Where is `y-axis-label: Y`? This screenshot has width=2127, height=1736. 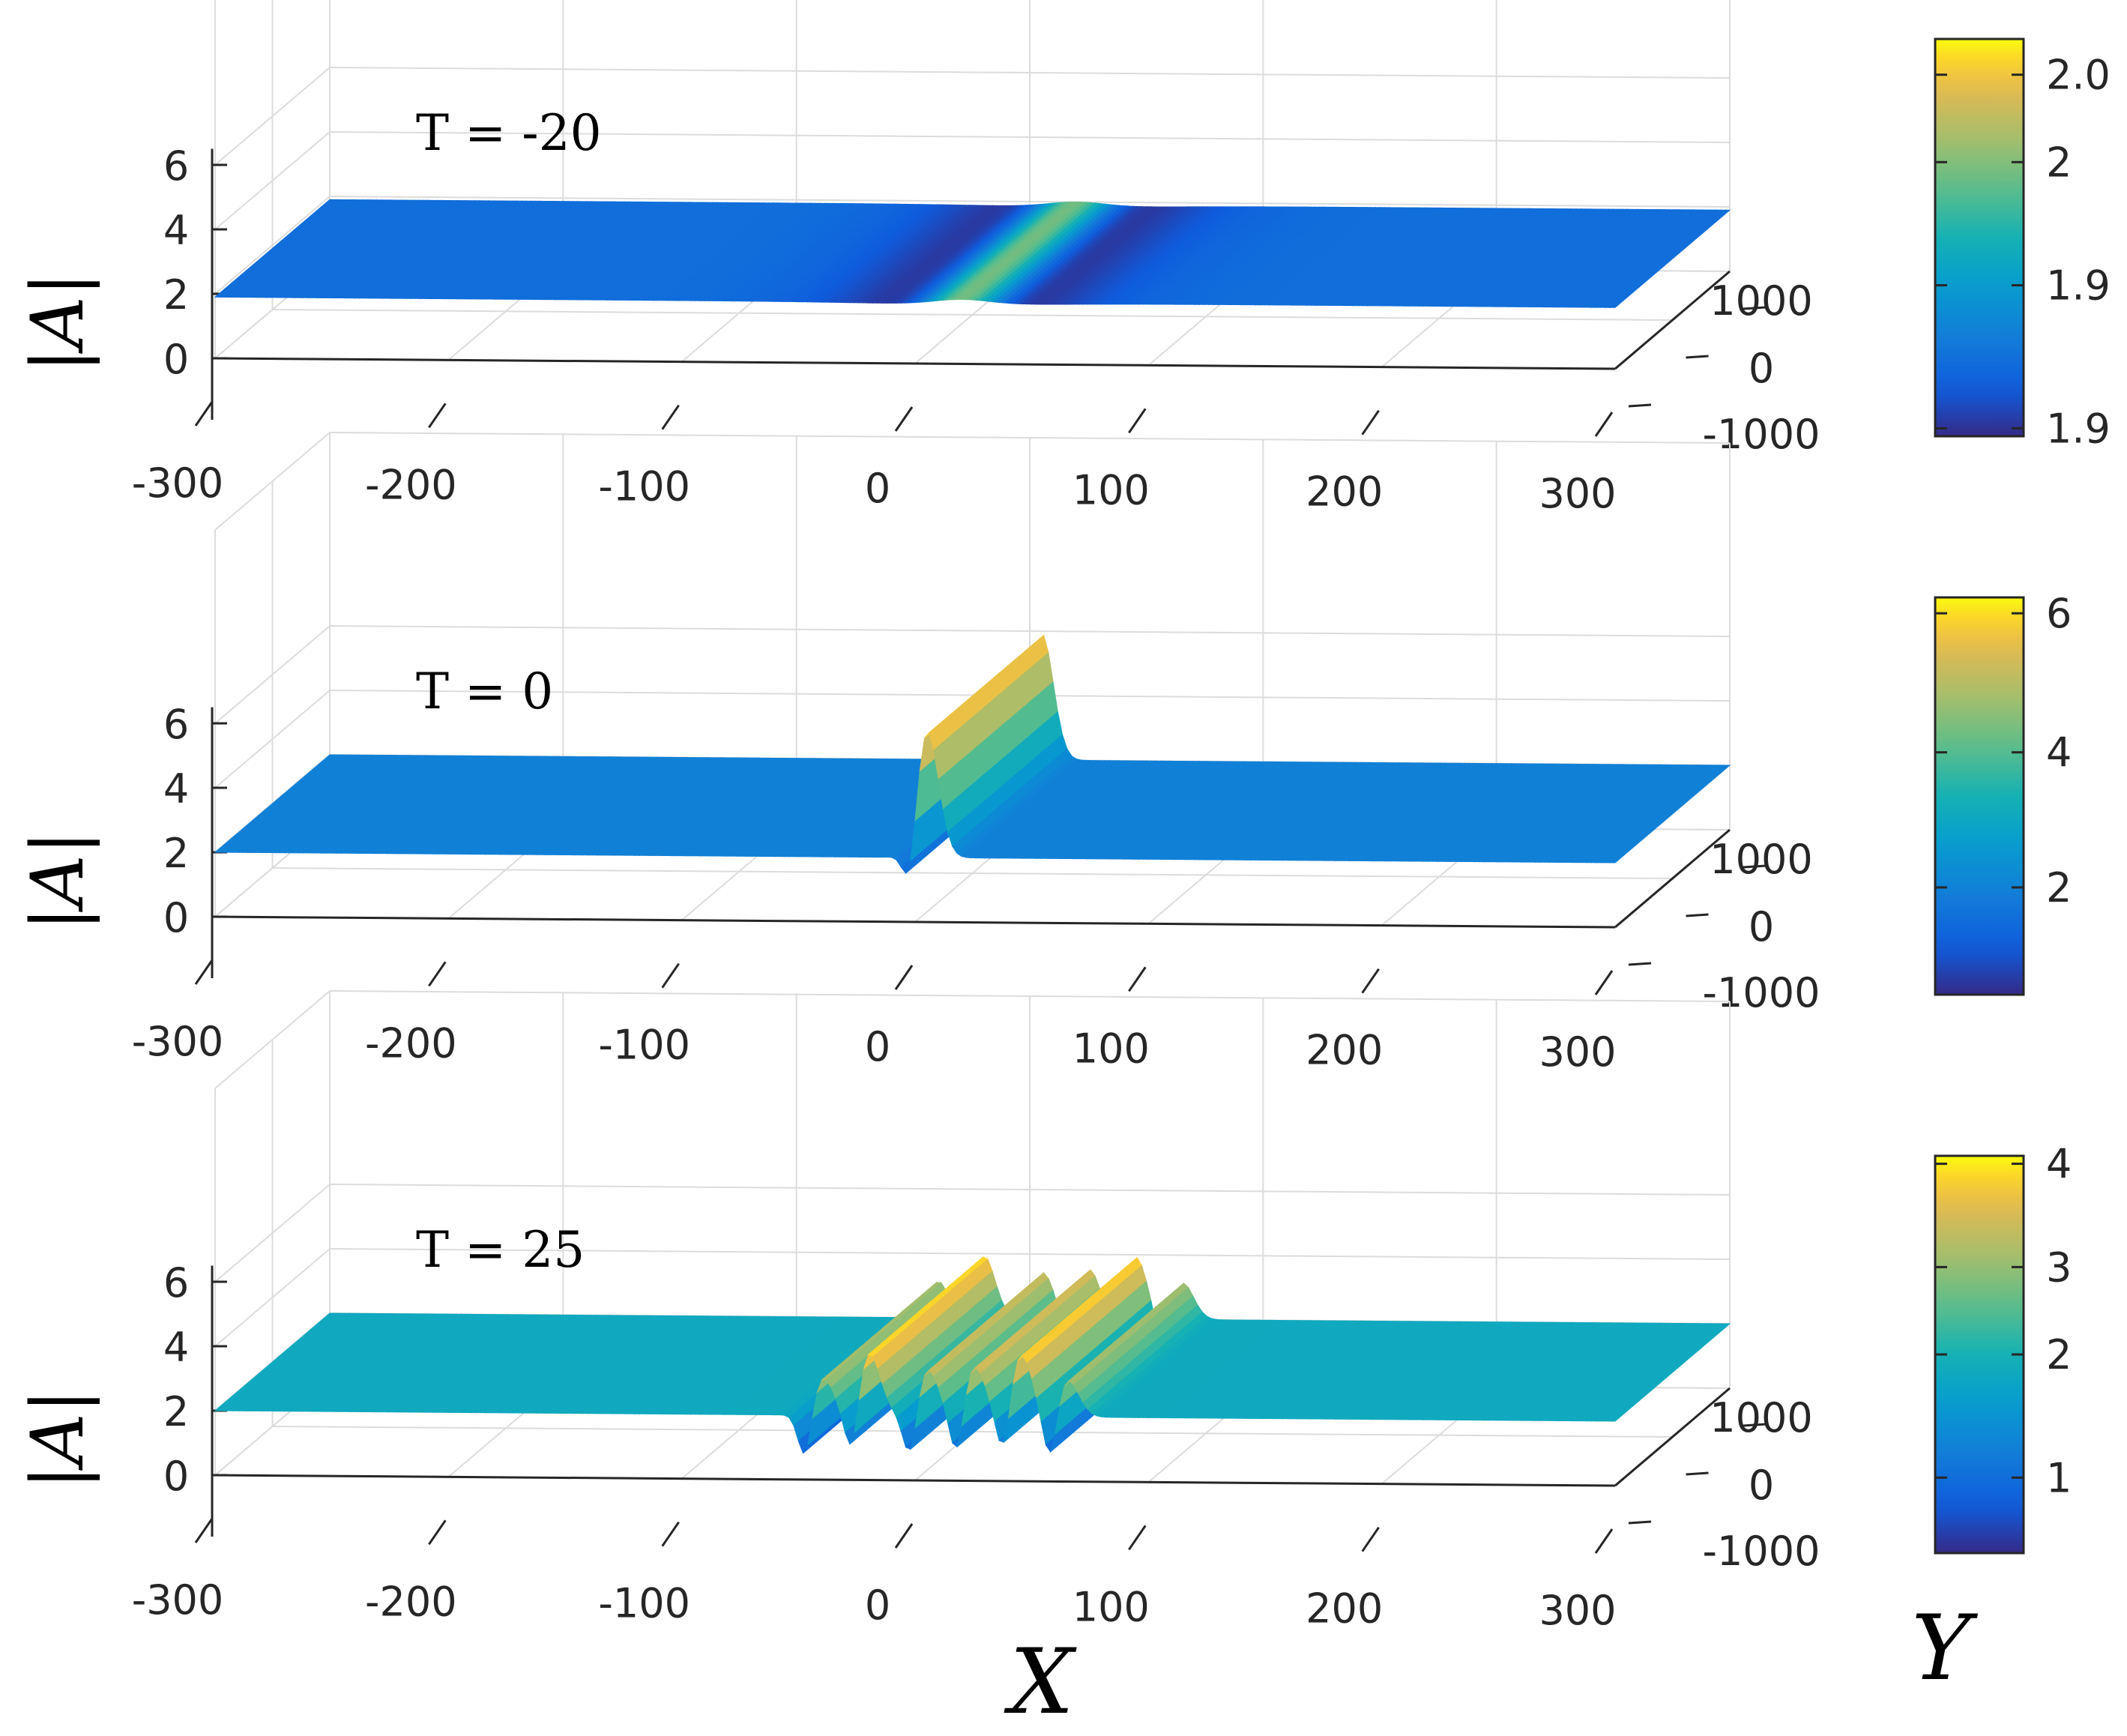
y-axis-label: Y is located at coordinates (1945, 1649).